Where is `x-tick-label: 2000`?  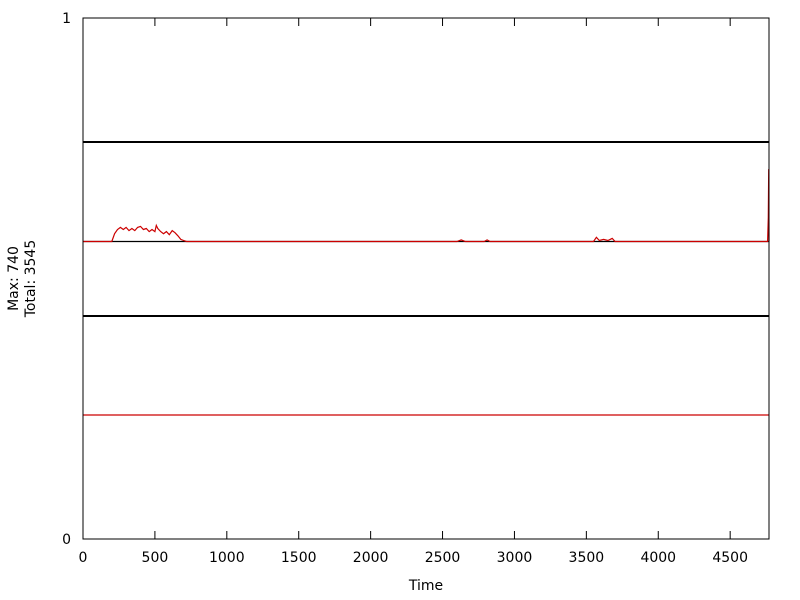 x-tick-label: 2000 is located at coordinates (371, 558).